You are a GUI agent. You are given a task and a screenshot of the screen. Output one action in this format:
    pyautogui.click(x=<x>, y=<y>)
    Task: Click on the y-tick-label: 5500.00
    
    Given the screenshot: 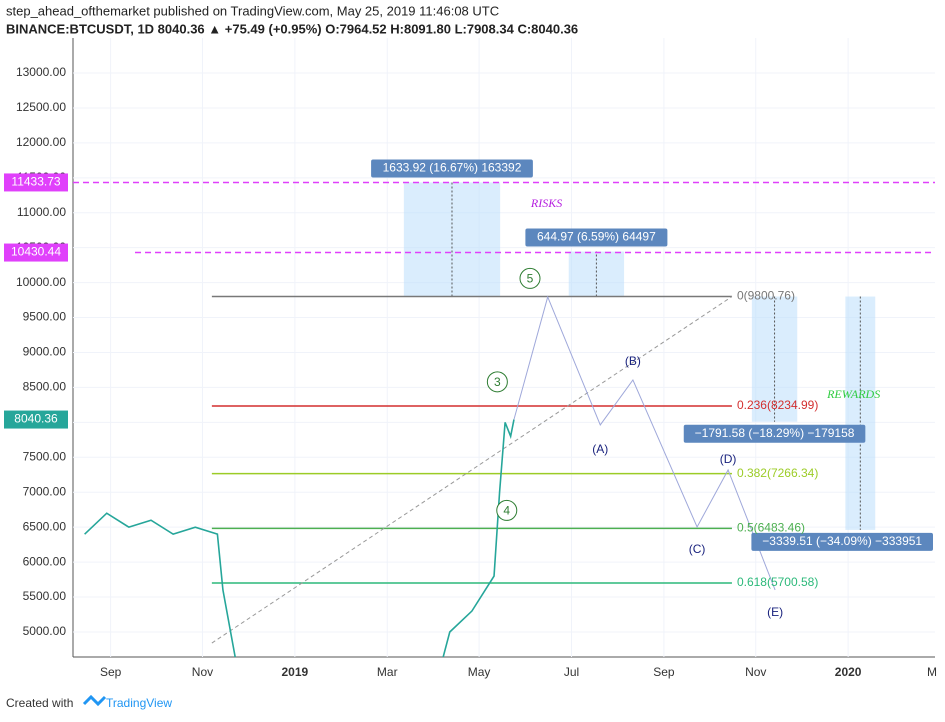 What is the action you would take?
    pyautogui.click(x=45, y=596)
    